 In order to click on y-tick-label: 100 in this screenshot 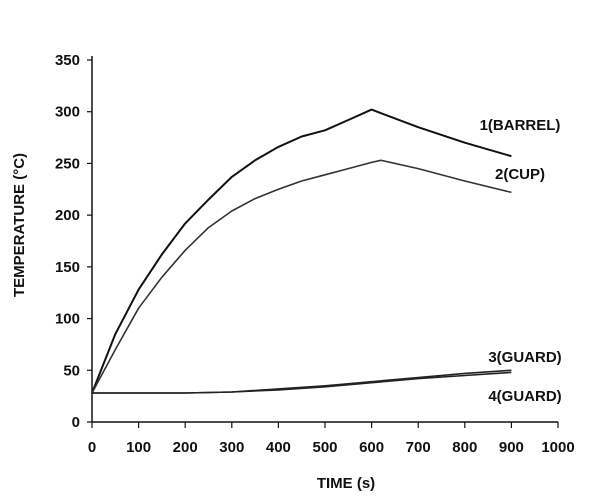, I will do `click(67, 319)`.